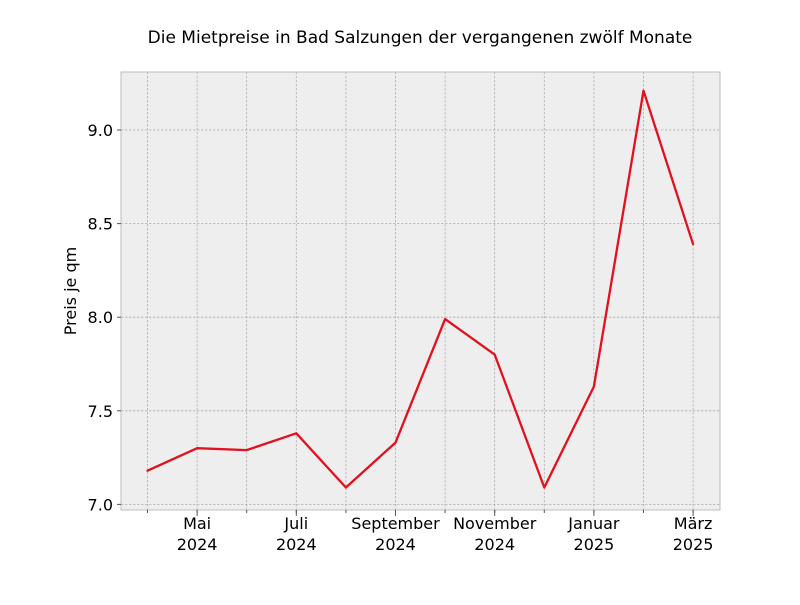 This screenshot has height=605, width=800. What do you see at coordinates (295, 523) in the screenshot?
I see `x-tick-label-month: Juli` at bounding box center [295, 523].